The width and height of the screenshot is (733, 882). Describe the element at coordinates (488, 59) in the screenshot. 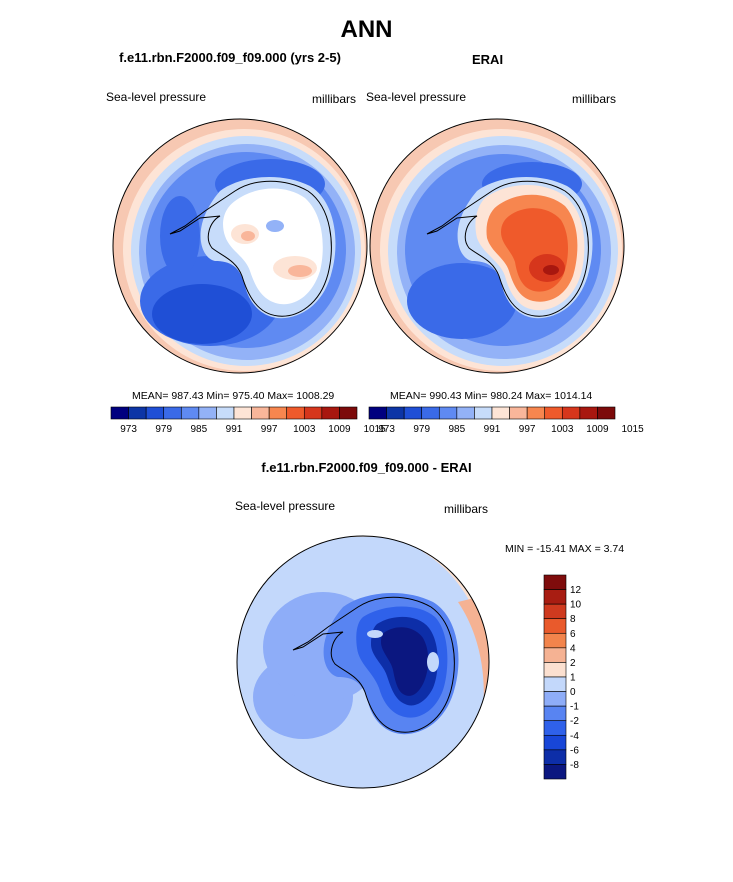

I see `obs-panel-title: ERAI` at that location.